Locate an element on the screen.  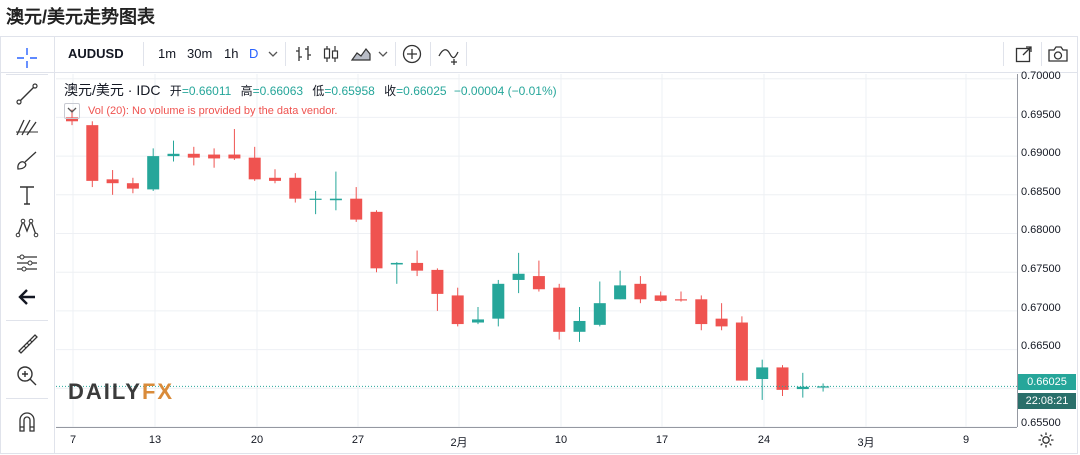
time-label: 20 is located at coordinates (257, 440).